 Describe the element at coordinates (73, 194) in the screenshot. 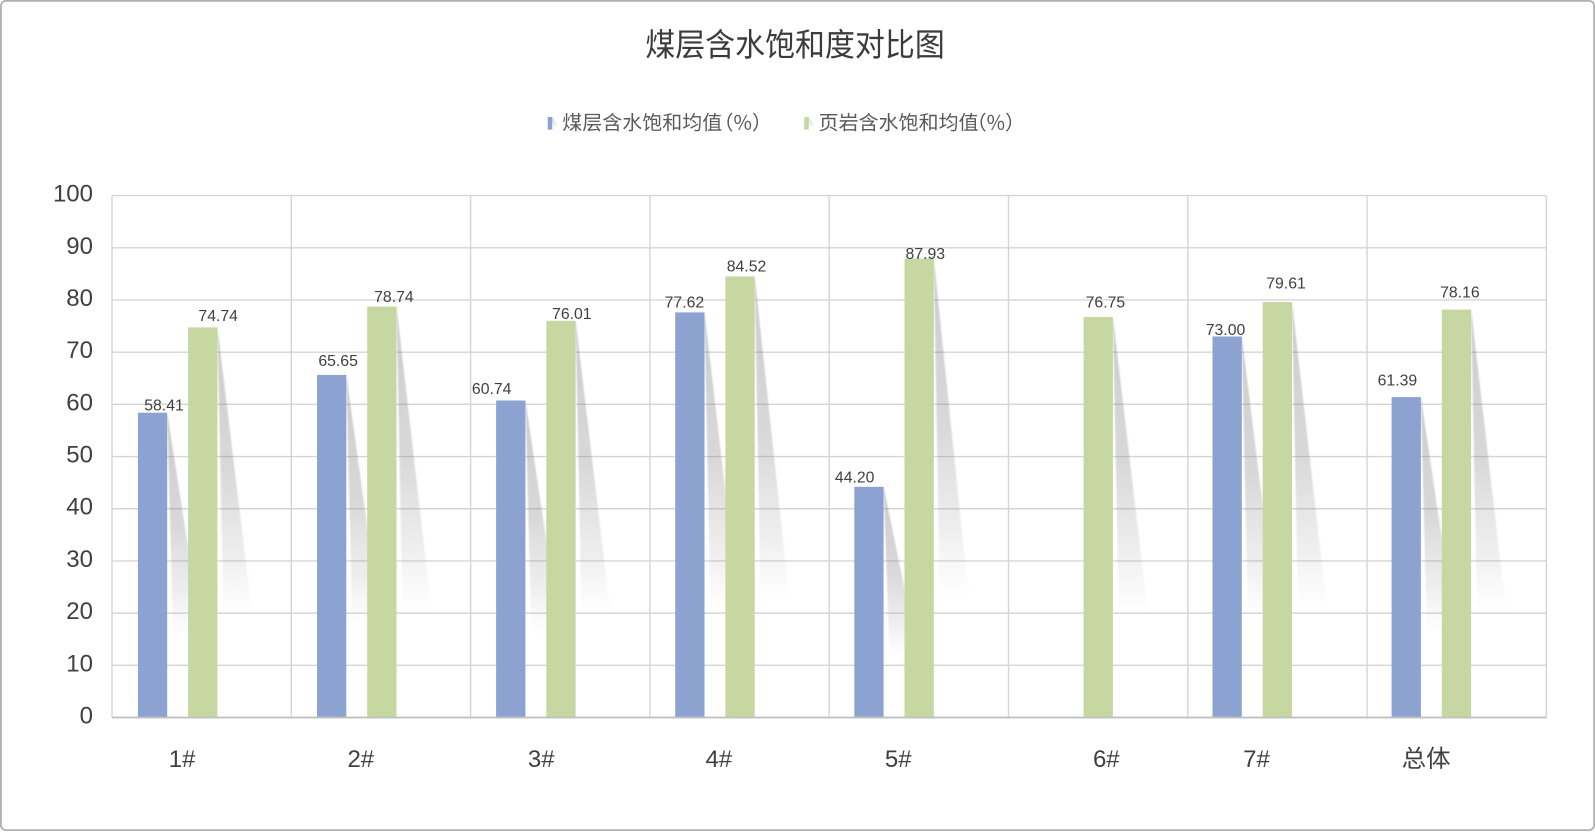

I see `svg-text: 100` at that location.